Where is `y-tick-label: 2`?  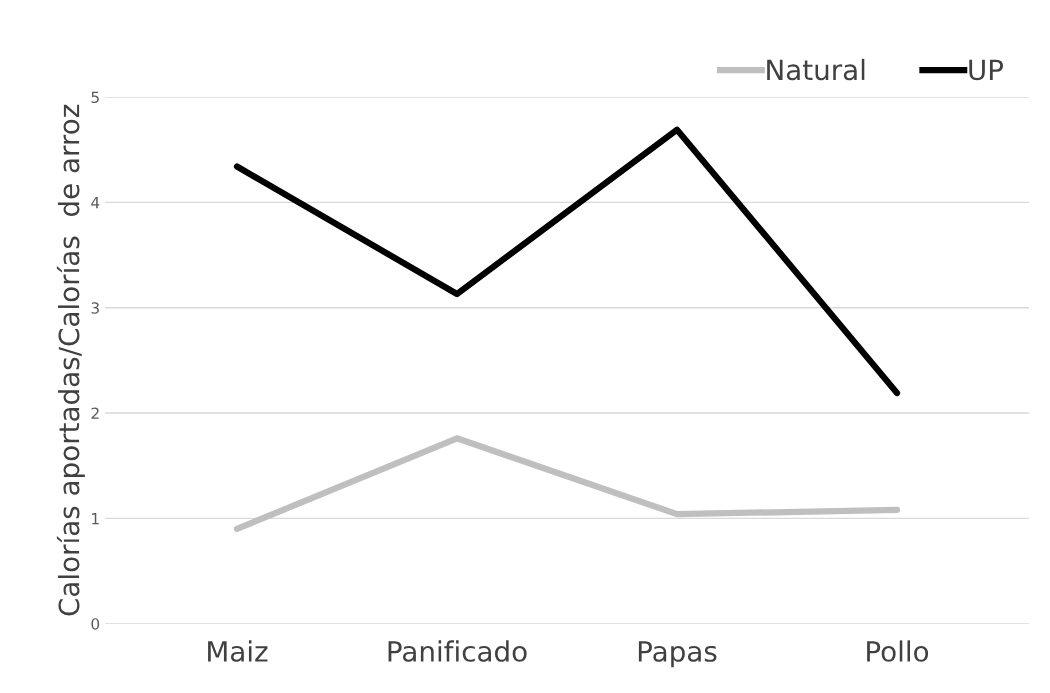 y-tick-label: 2 is located at coordinates (95, 413).